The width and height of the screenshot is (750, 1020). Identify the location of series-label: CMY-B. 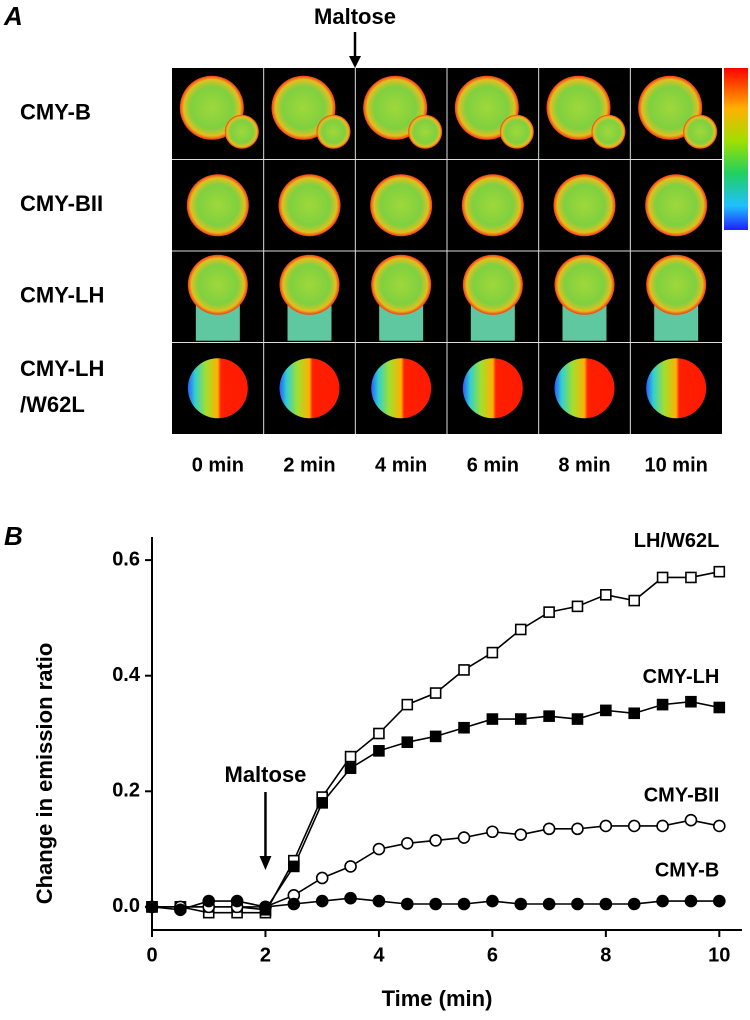
(687, 870).